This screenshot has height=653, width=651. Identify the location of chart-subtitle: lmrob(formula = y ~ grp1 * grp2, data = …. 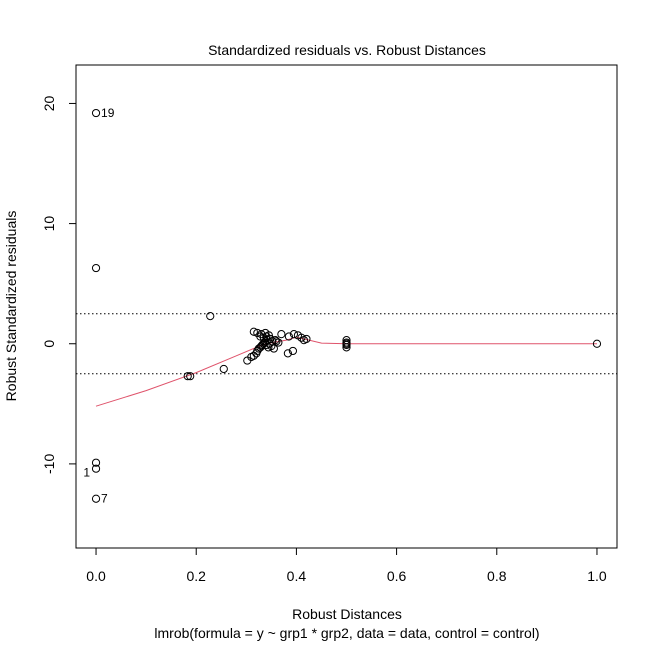
(346, 633).